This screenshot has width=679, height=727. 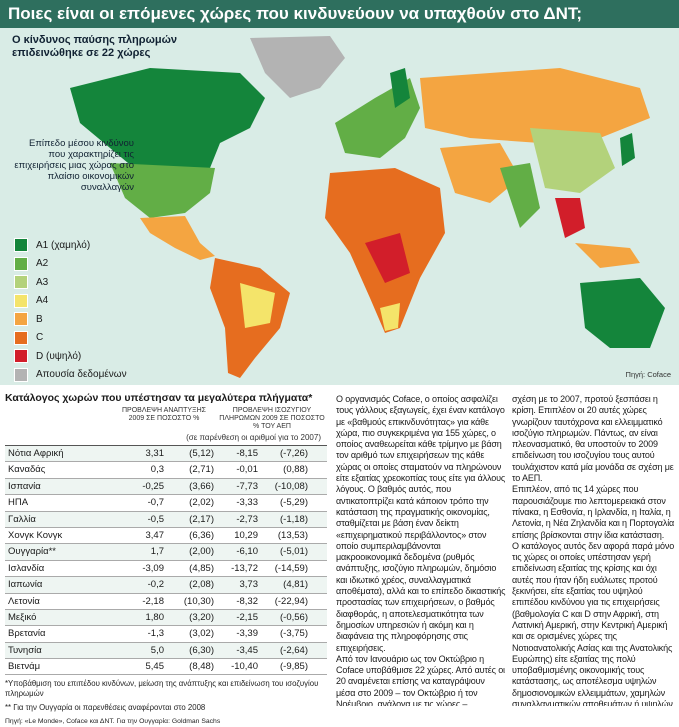 What do you see at coordinates (27, 634) in the screenshot?
I see `country-cell: Βρετανία` at bounding box center [27, 634].